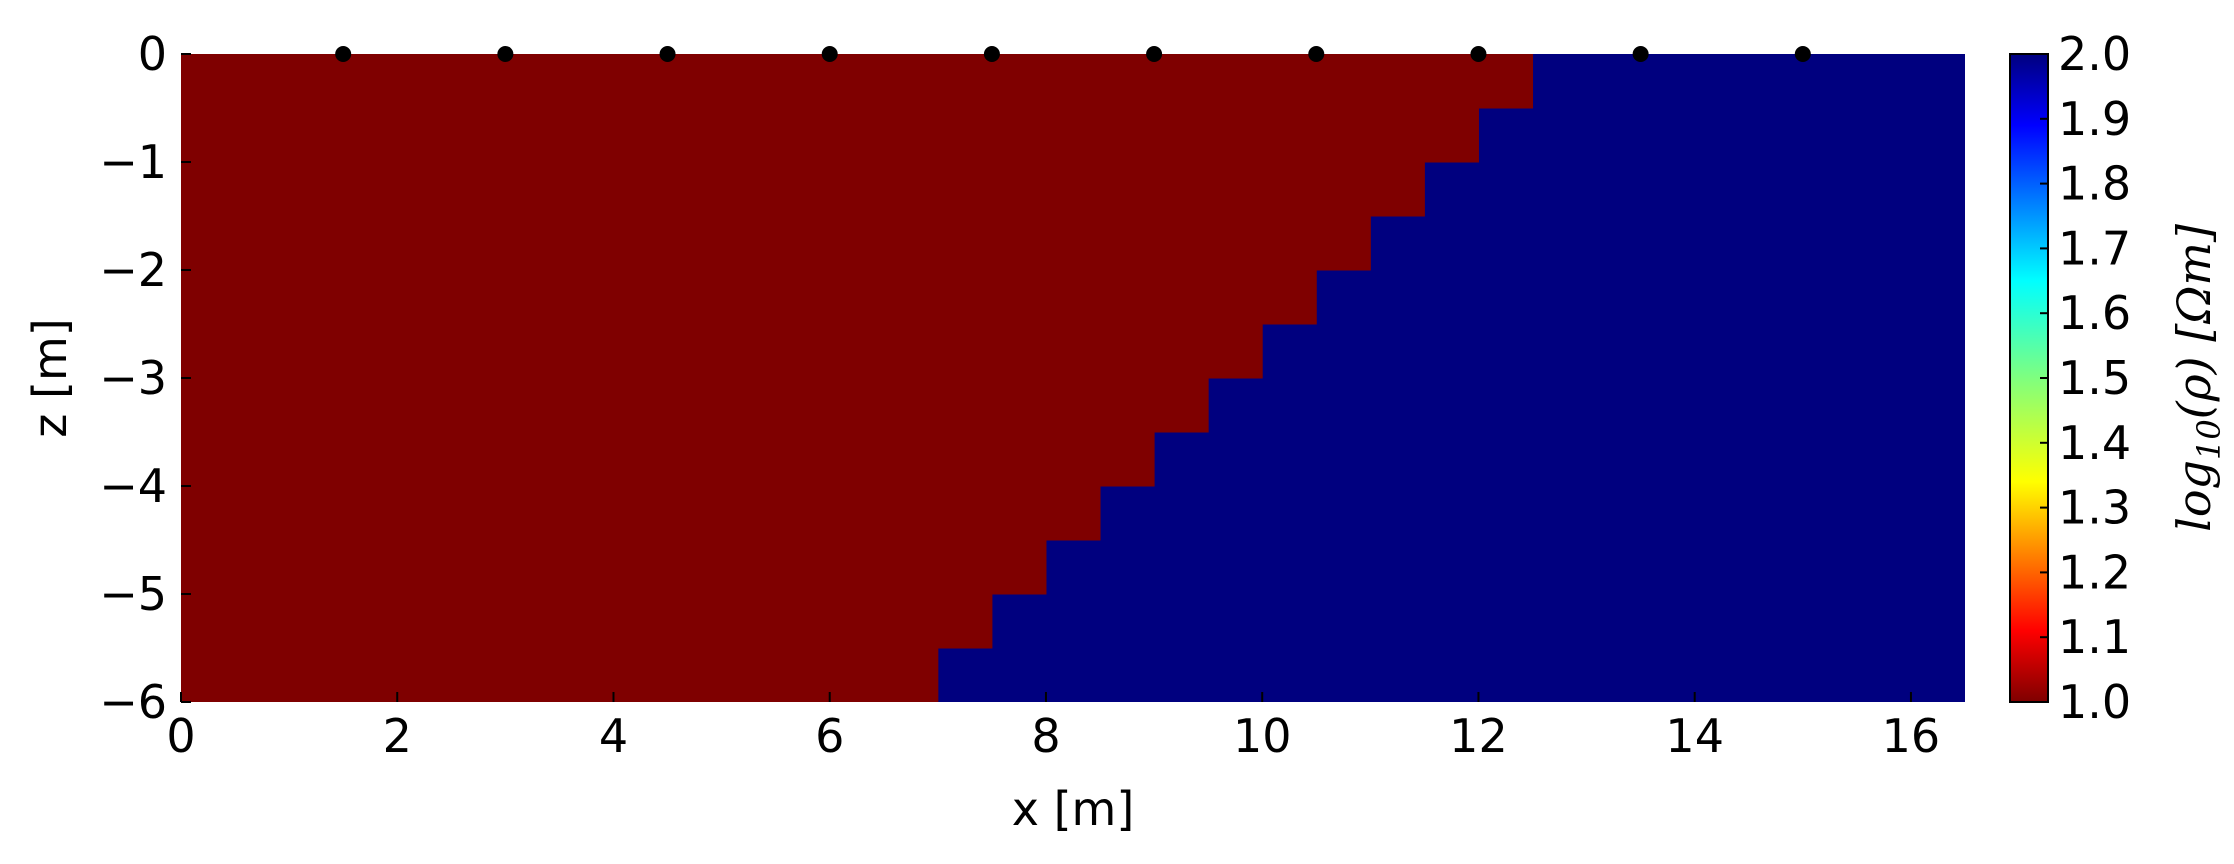 This screenshot has width=2234, height=864. Describe the element at coordinates (1073, 809) in the screenshot. I see `x-axis-label: x [m]` at that location.